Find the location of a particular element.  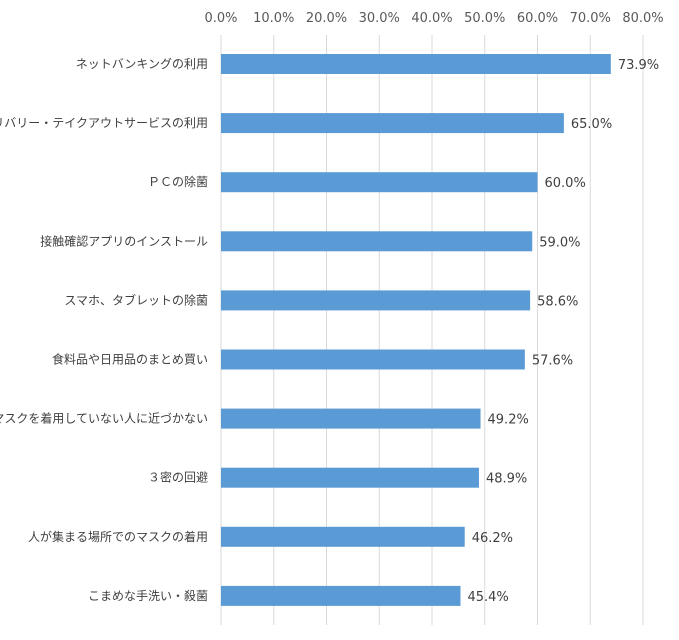

data-label: 58.6% is located at coordinates (557, 301).